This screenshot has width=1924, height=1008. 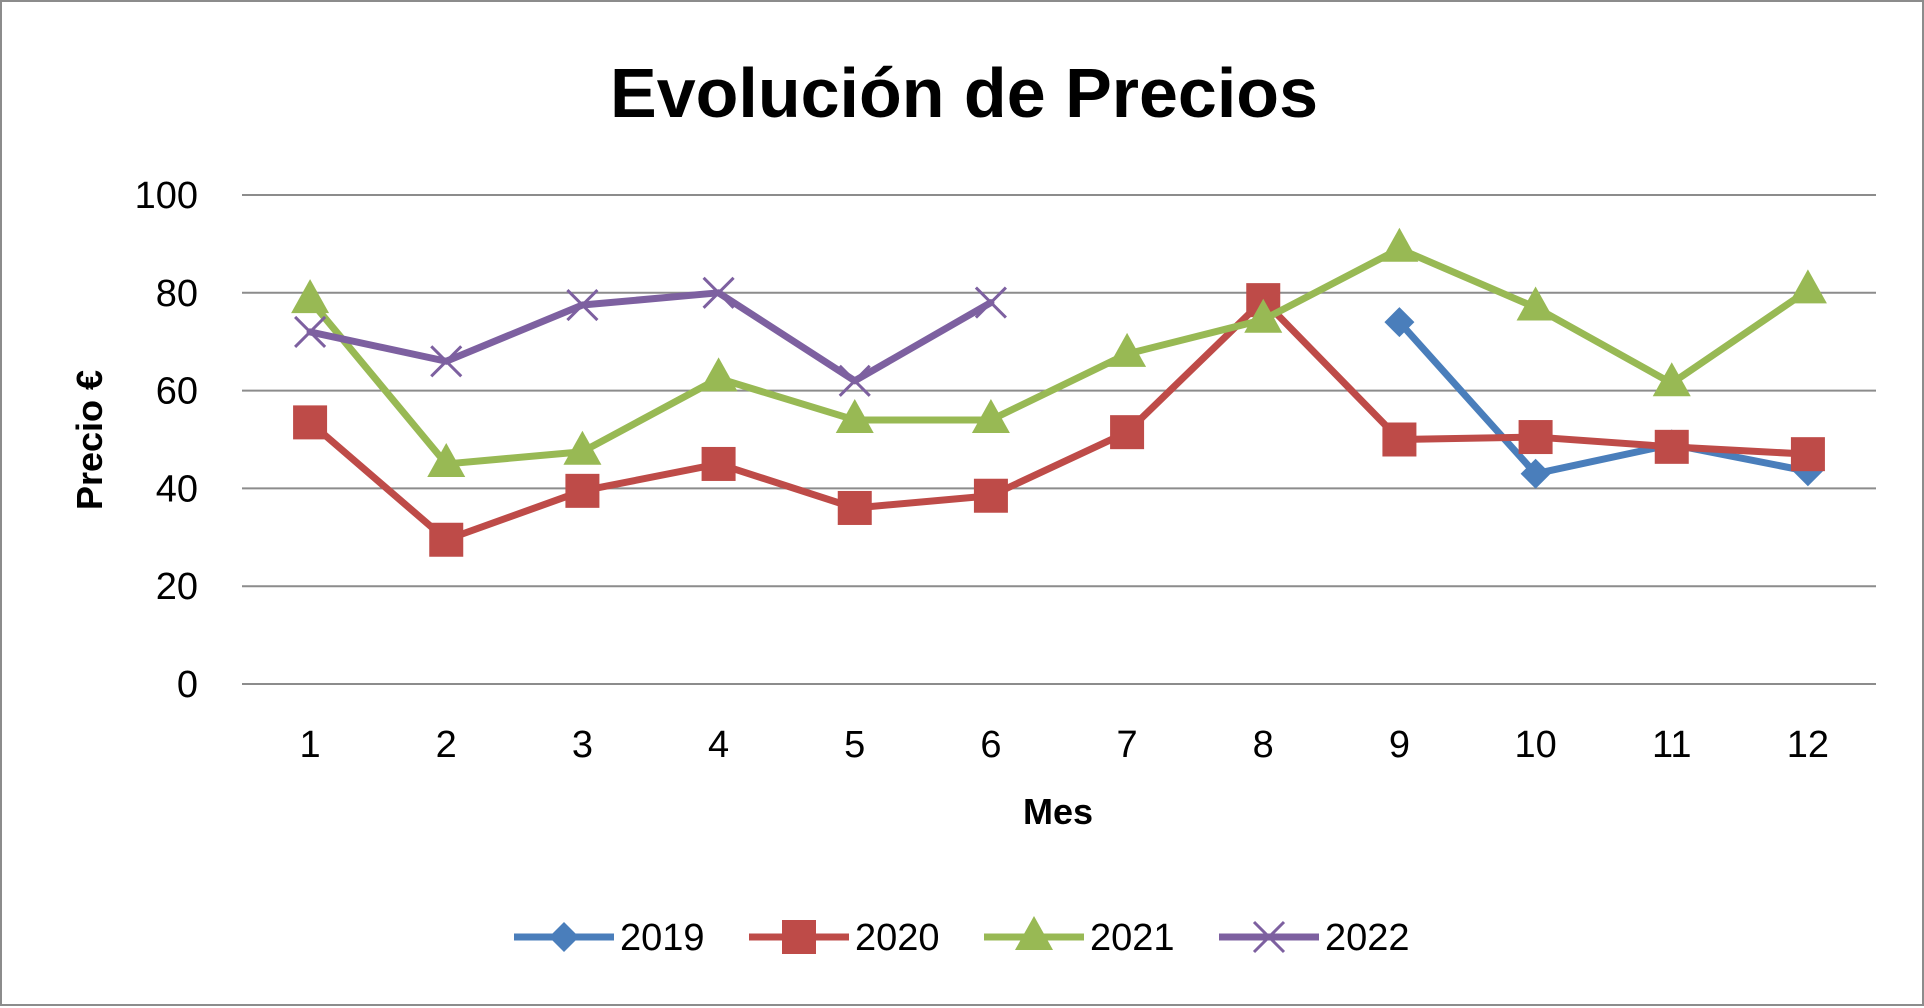 I want to click on y-tick-label: 60, so click(x=177, y=392).